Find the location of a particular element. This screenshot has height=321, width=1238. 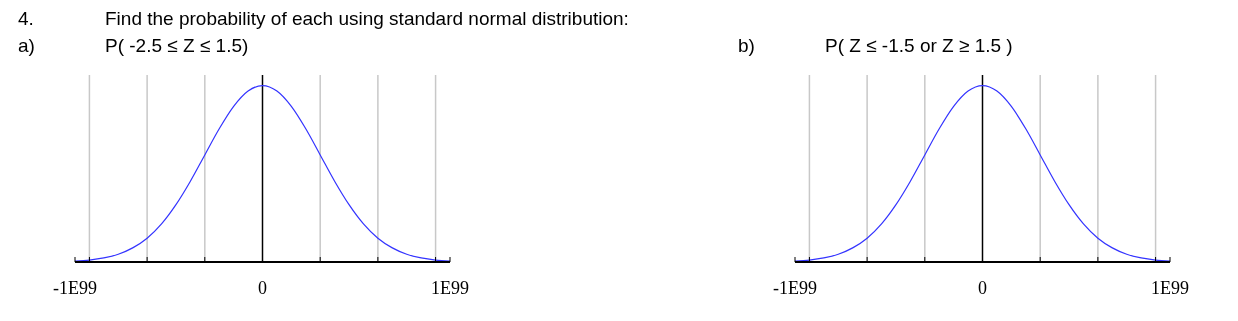

text: Find the probability of each using standard normal distribution: is located at coordinates (367, 19).